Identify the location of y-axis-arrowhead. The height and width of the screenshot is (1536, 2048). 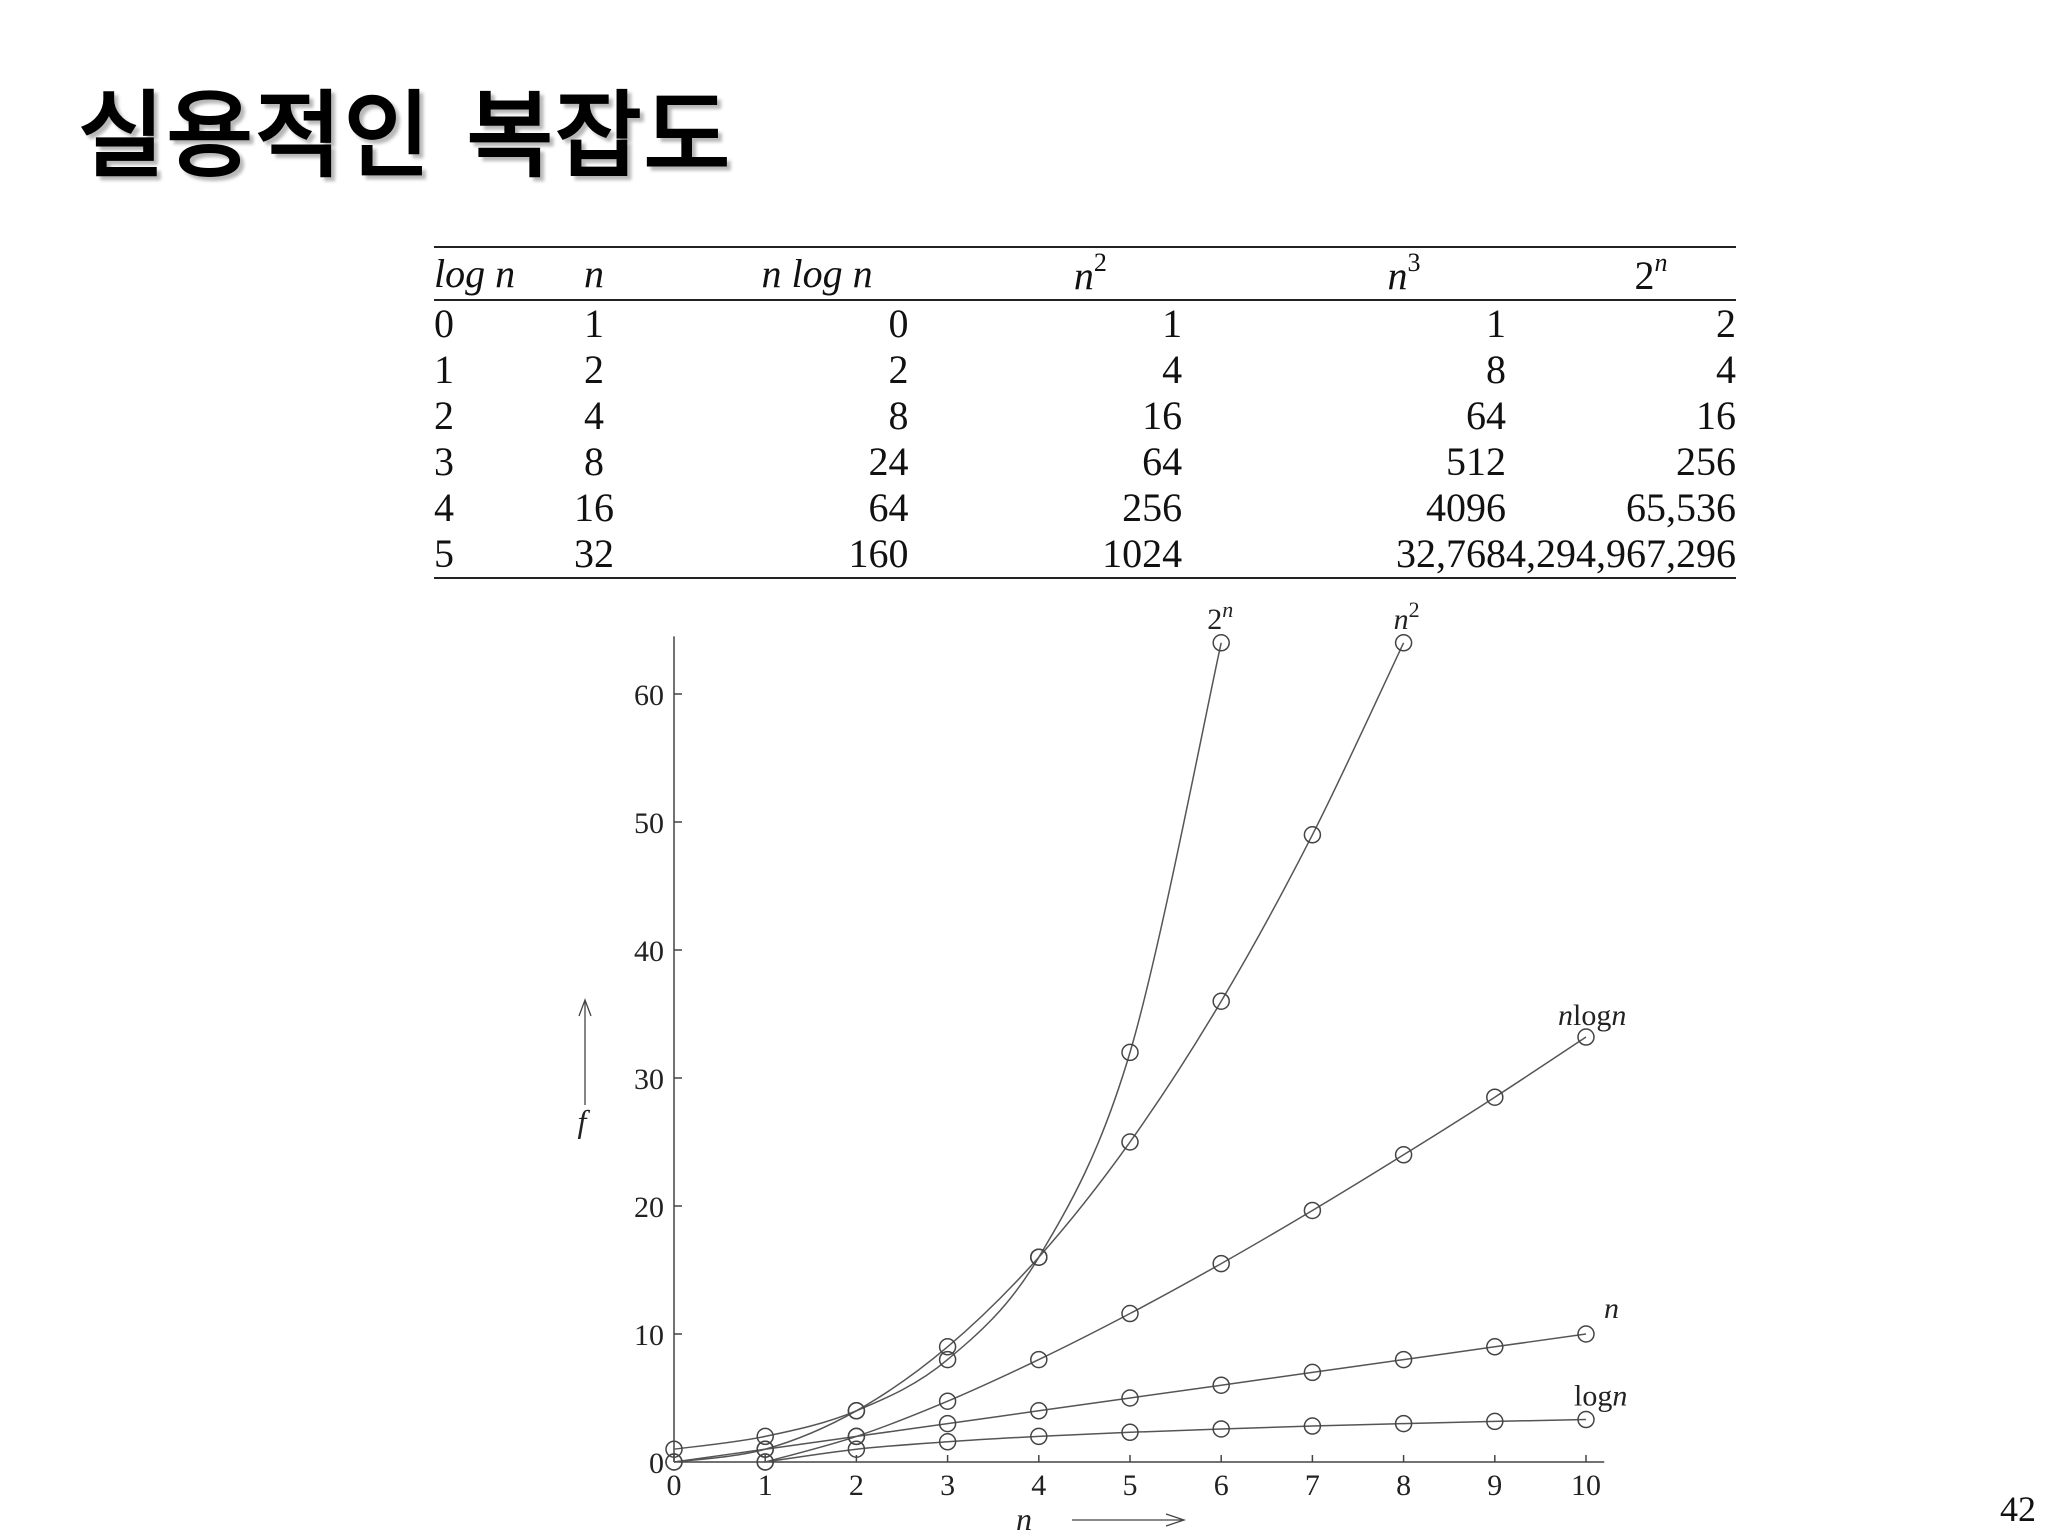
(585, 1007).